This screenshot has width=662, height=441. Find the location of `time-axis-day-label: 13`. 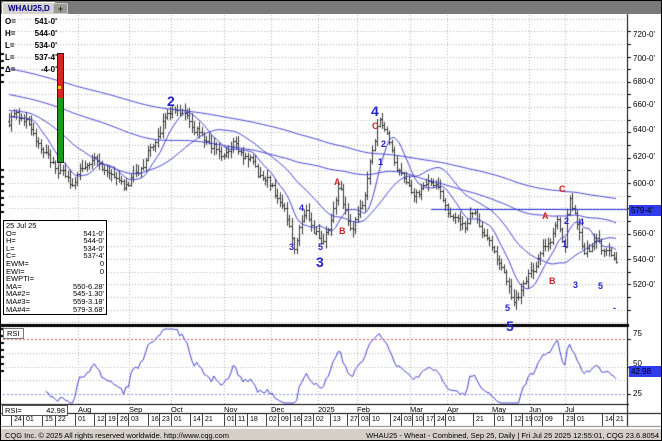

time-axis-day-label: 13 is located at coordinates (337, 419).